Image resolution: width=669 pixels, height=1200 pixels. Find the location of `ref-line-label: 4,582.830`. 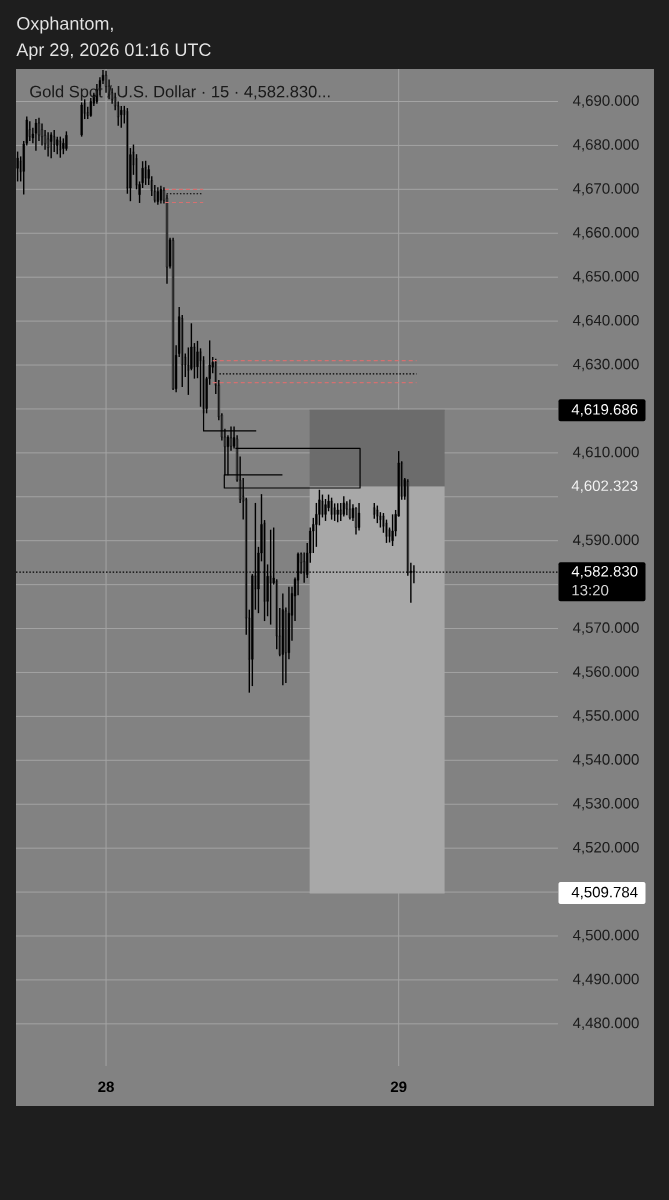

ref-line-label: 4,582.830 is located at coordinates (604, 572).